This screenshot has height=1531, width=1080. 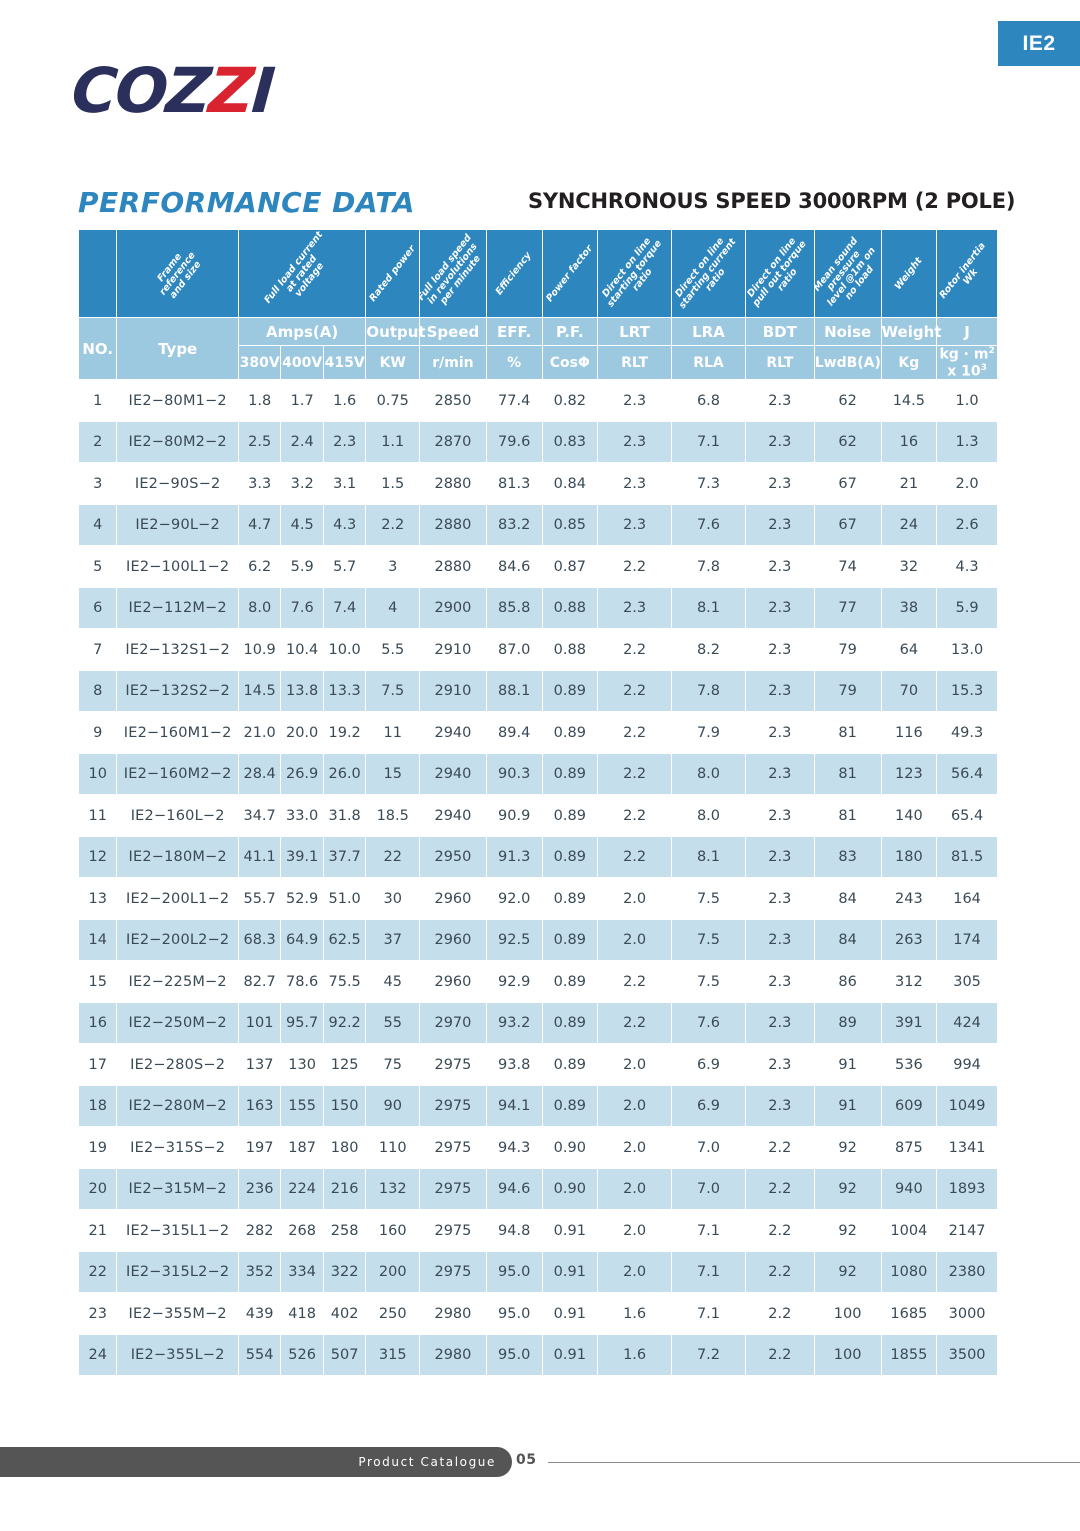 I want to click on cell-type: IE2−315S−2, so click(x=177, y=1147).